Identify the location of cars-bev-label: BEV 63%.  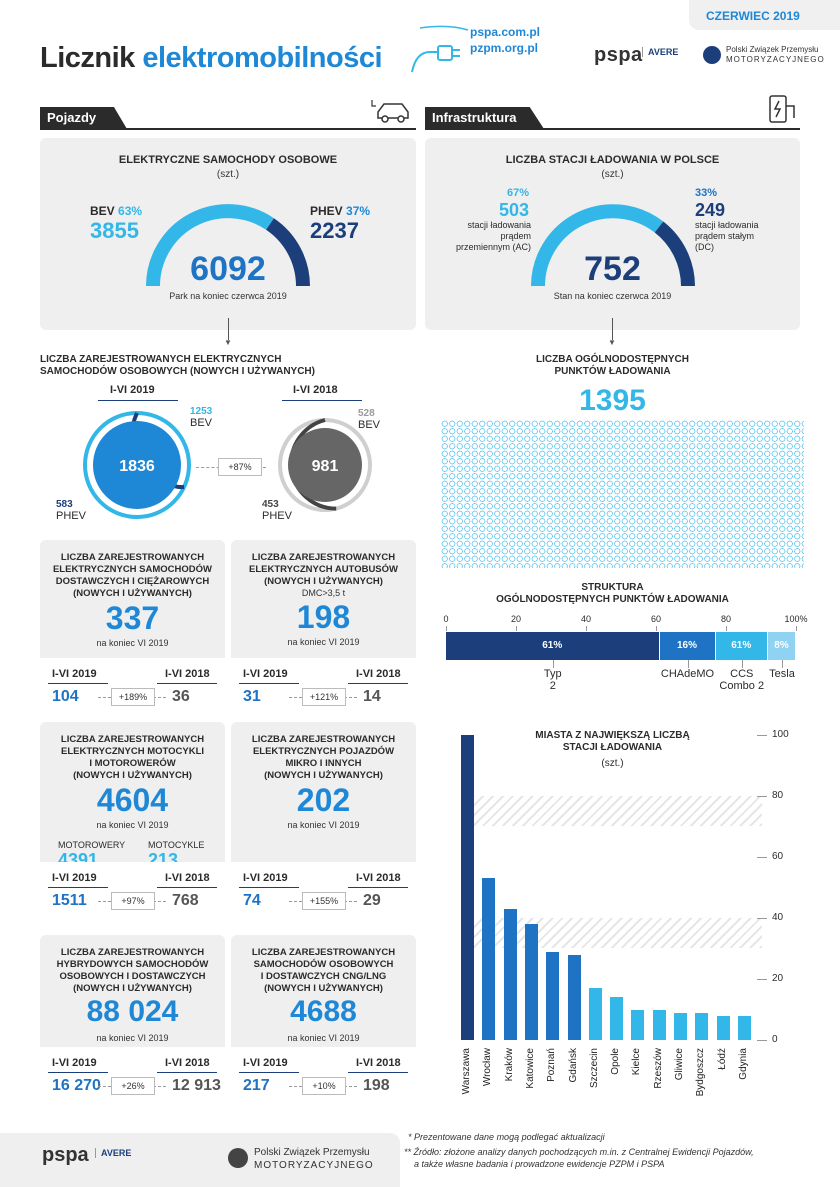
(116, 211).